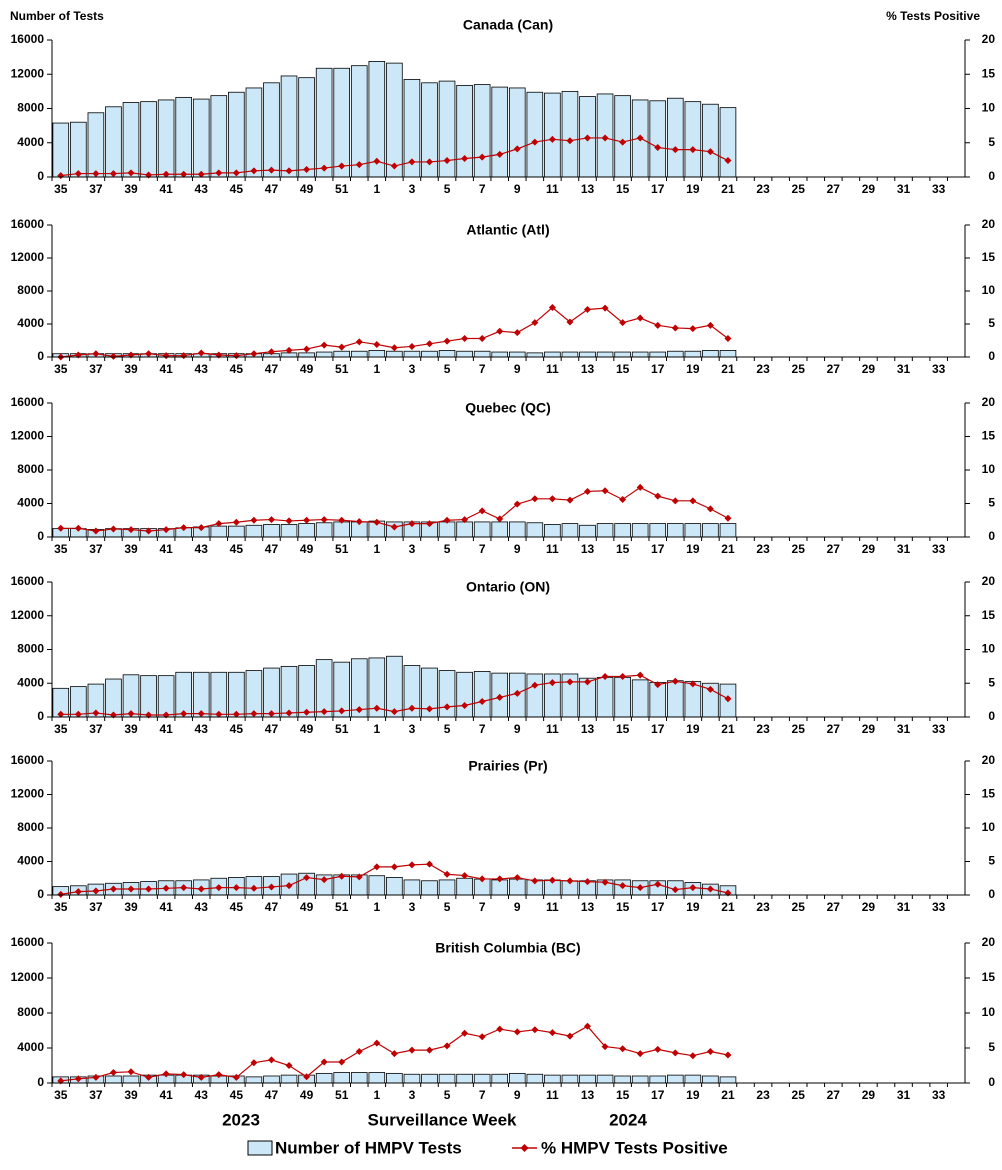  Describe the element at coordinates (728, 1095) in the screenshot. I see `x-tick-label: 21` at that location.